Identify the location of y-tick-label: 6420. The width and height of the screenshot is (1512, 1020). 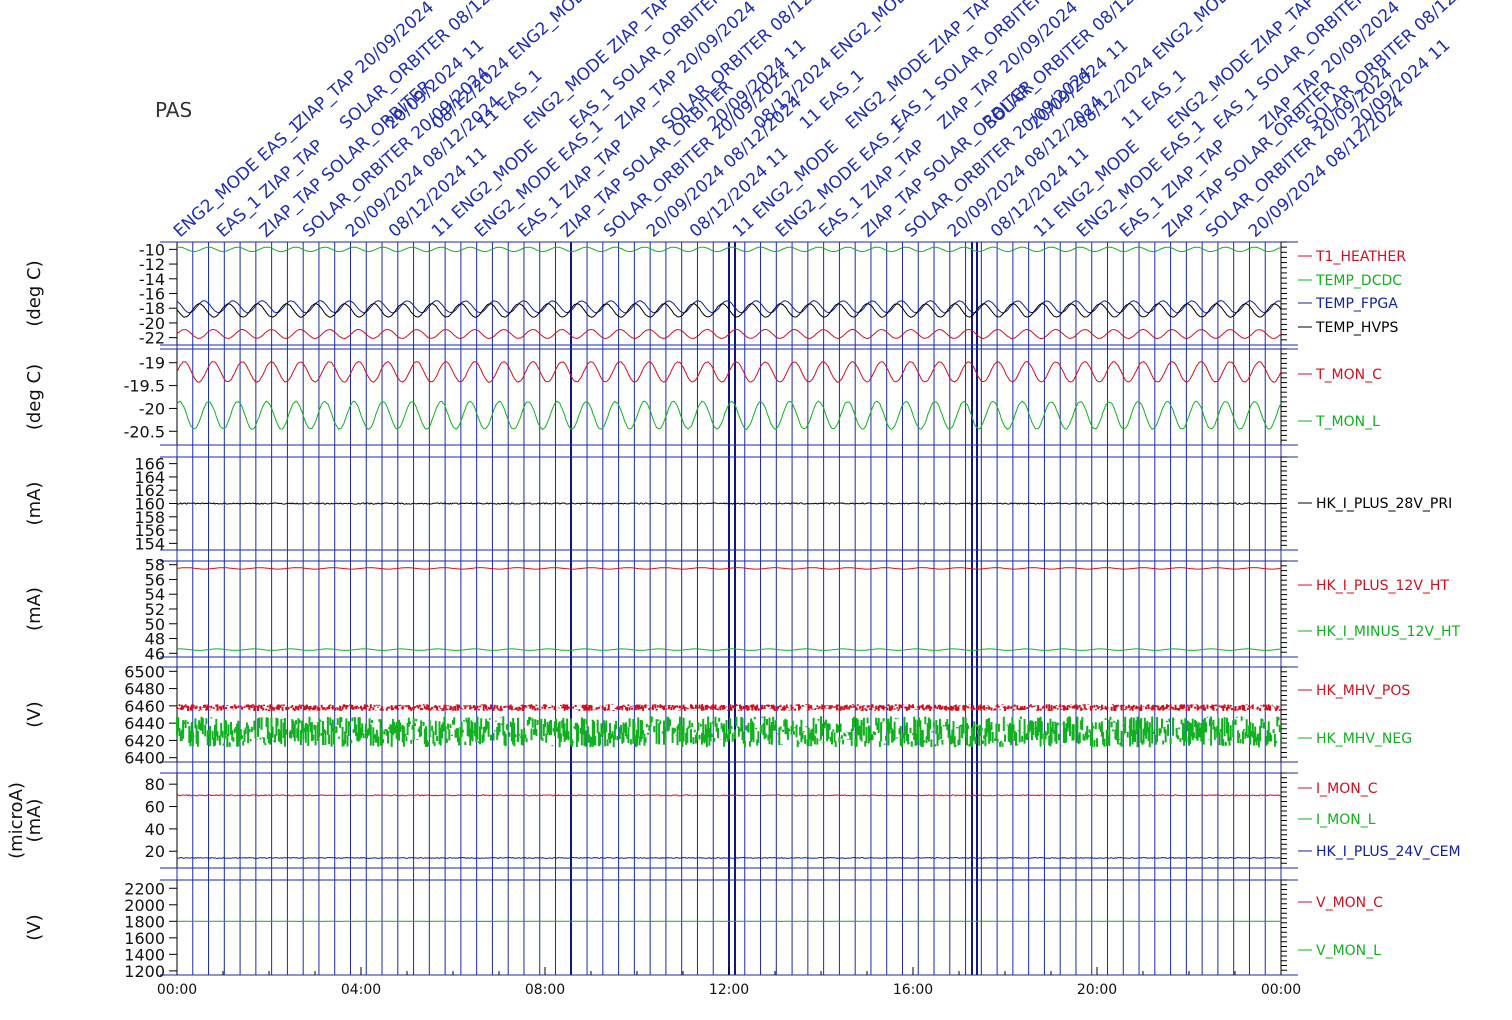
(144, 740).